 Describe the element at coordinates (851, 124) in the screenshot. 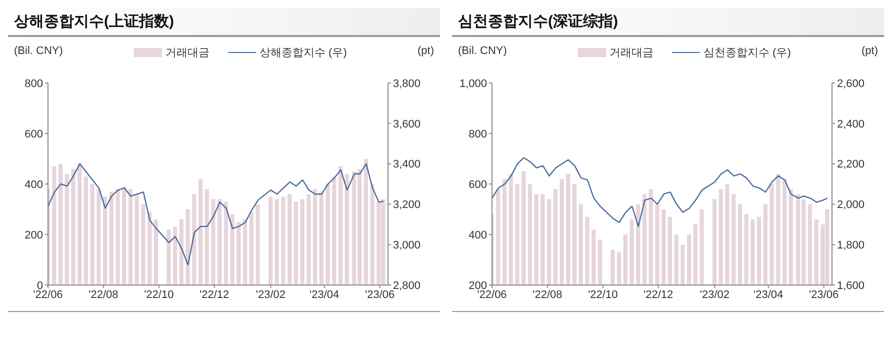

I see `y2-tick-label: 2,400` at that location.